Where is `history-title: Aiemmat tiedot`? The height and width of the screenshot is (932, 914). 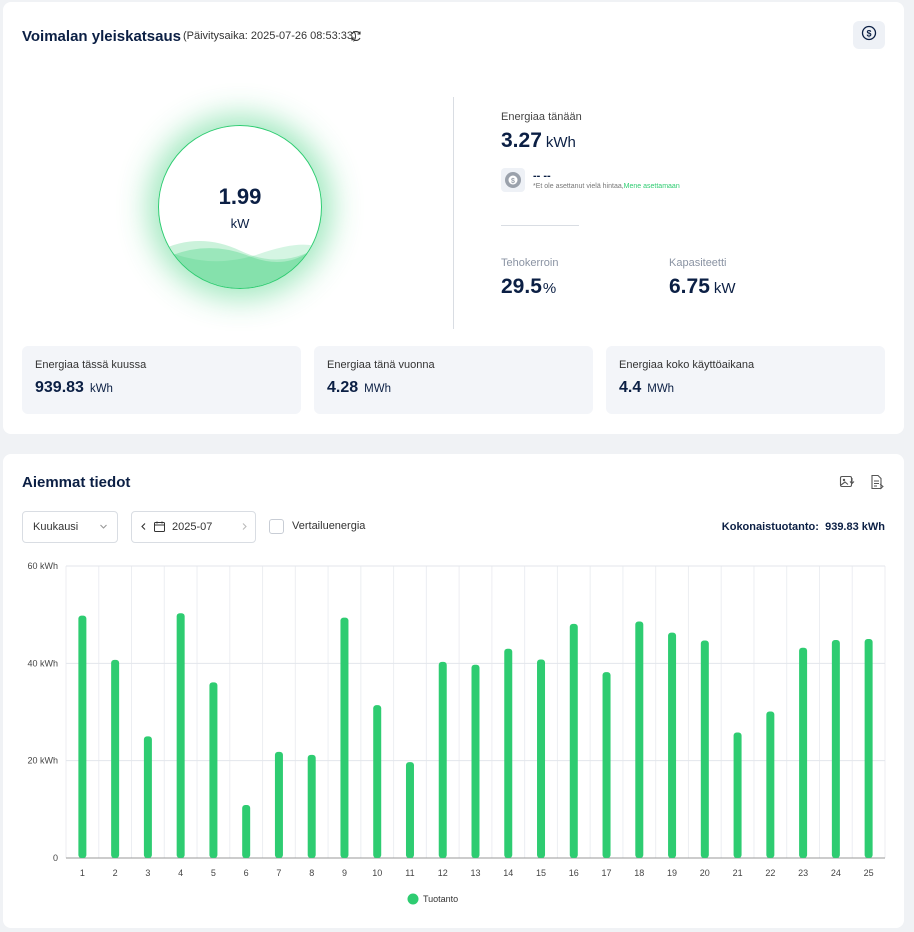 history-title: Aiemmat tiedot is located at coordinates (76, 482).